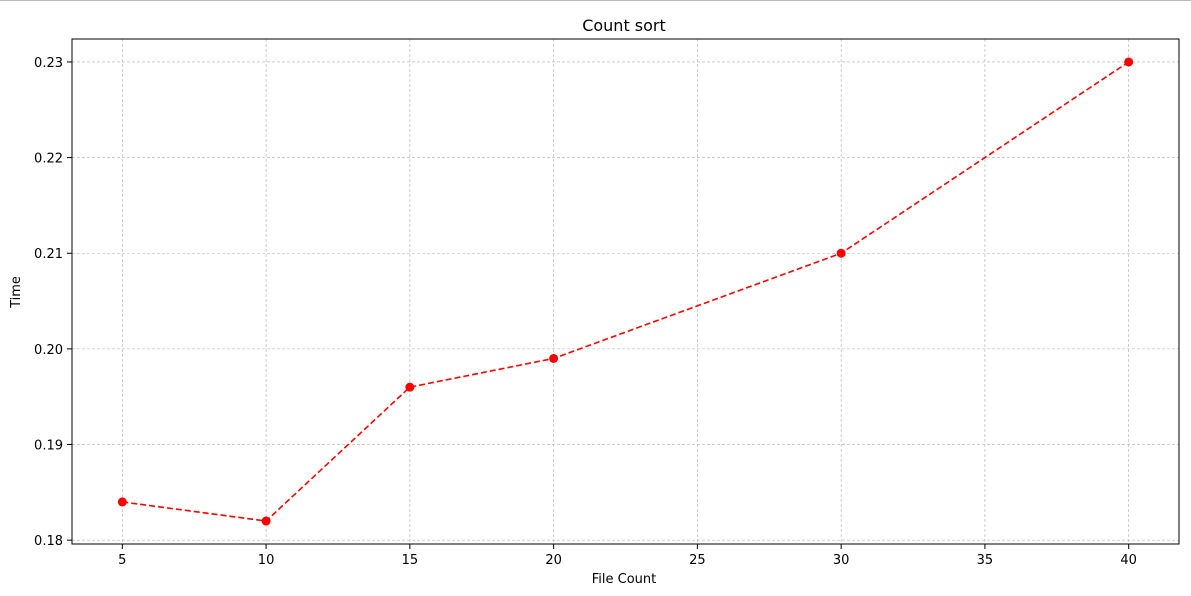 The height and width of the screenshot is (596, 1191). What do you see at coordinates (624, 579) in the screenshot?
I see `x-axis-label: File Count` at bounding box center [624, 579].